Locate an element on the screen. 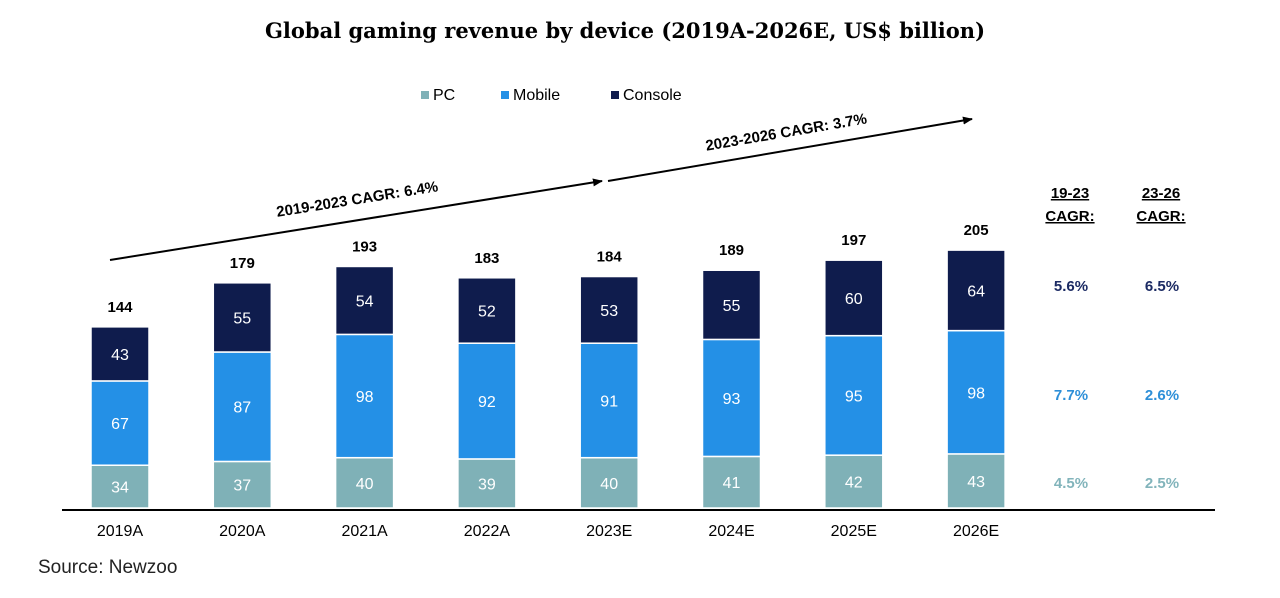  bar-label-mobile-2020A: 87 is located at coordinates (242, 408).